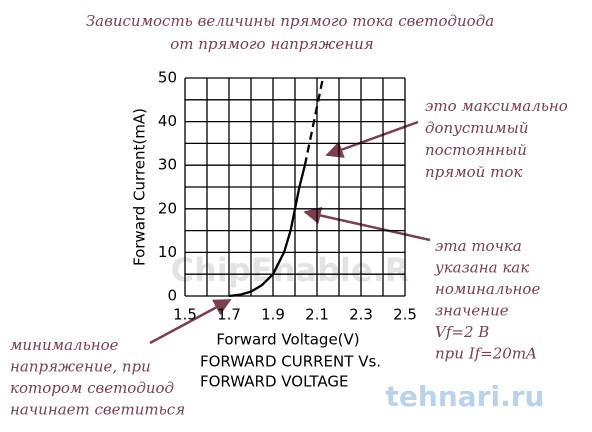 This screenshot has height=432, width=592. I want to click on subtitle: FORWARD CURRENT Vs., so click(290, 362).